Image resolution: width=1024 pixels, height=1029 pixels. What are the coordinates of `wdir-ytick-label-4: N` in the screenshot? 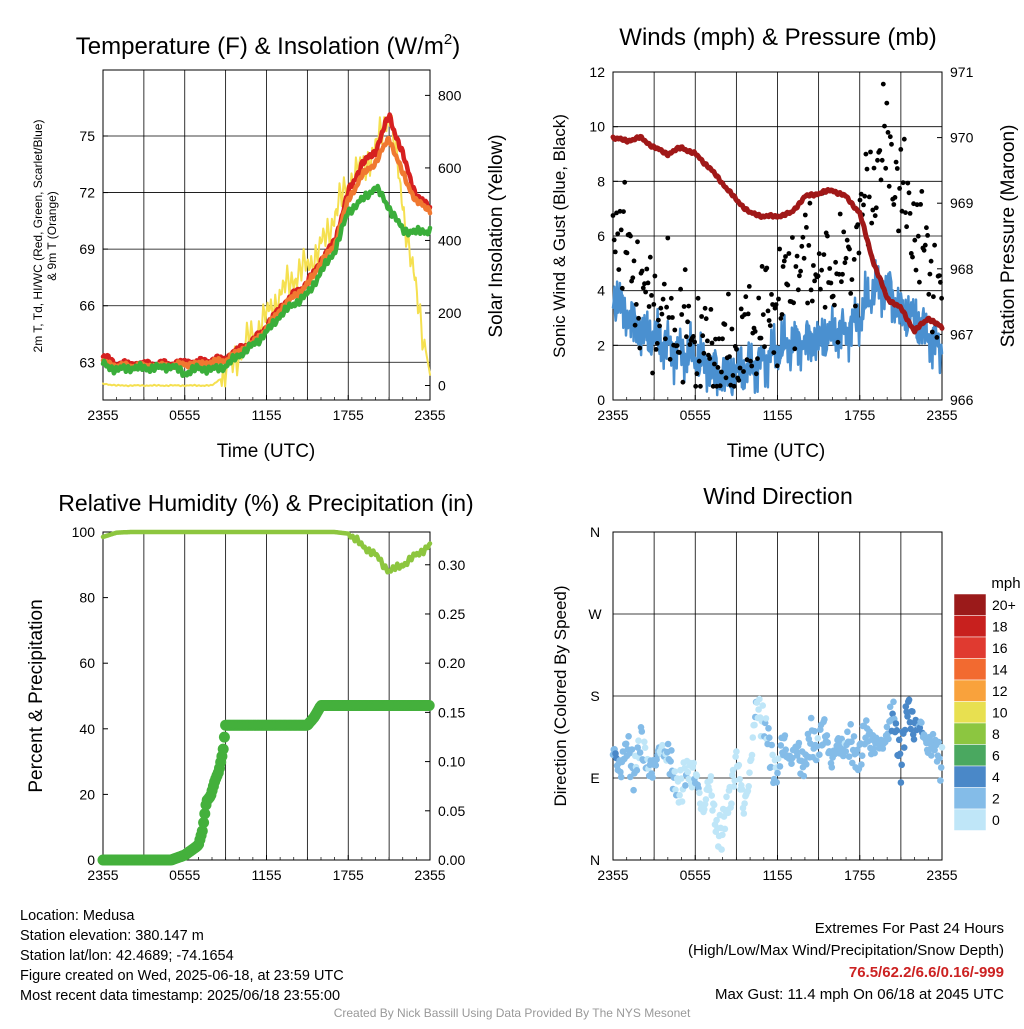 It's located at (595, 532).